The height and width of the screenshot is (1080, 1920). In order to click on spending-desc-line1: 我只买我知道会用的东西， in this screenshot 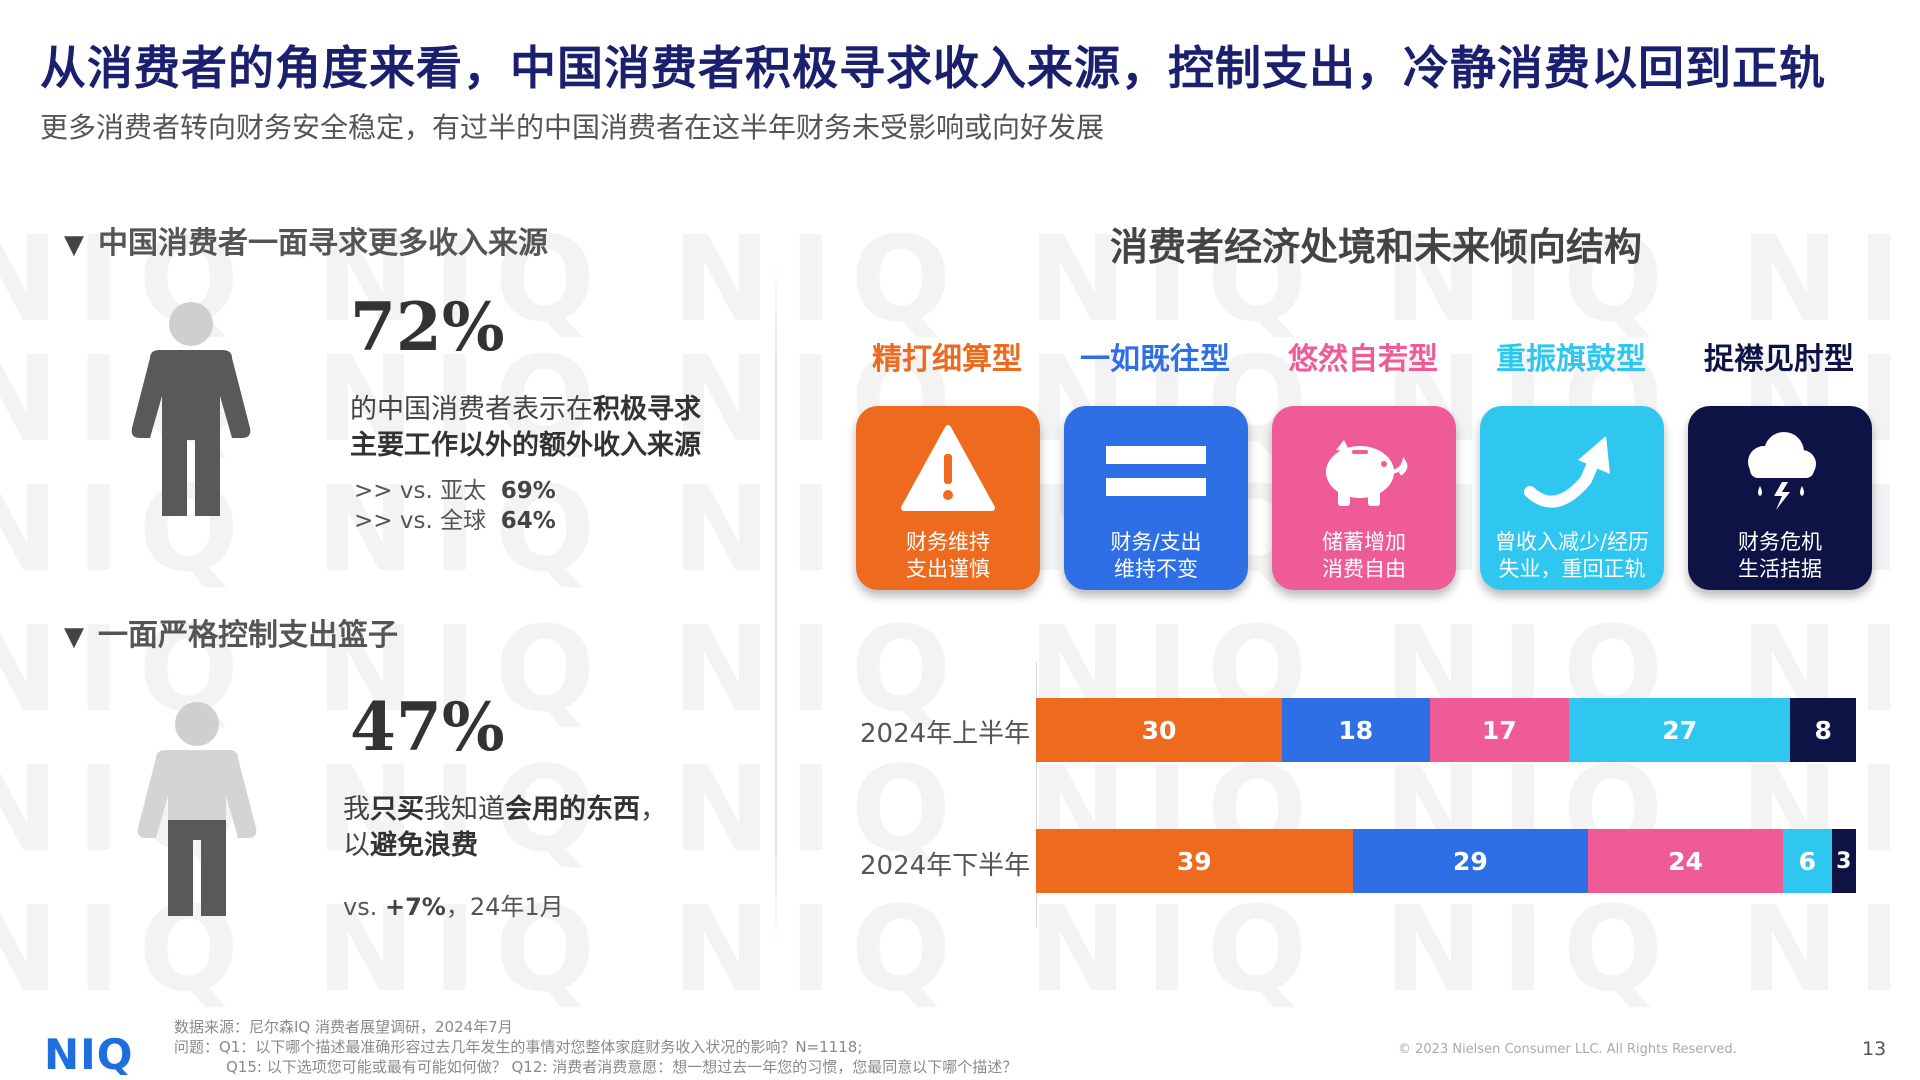, I will do `click(505, 810)`.